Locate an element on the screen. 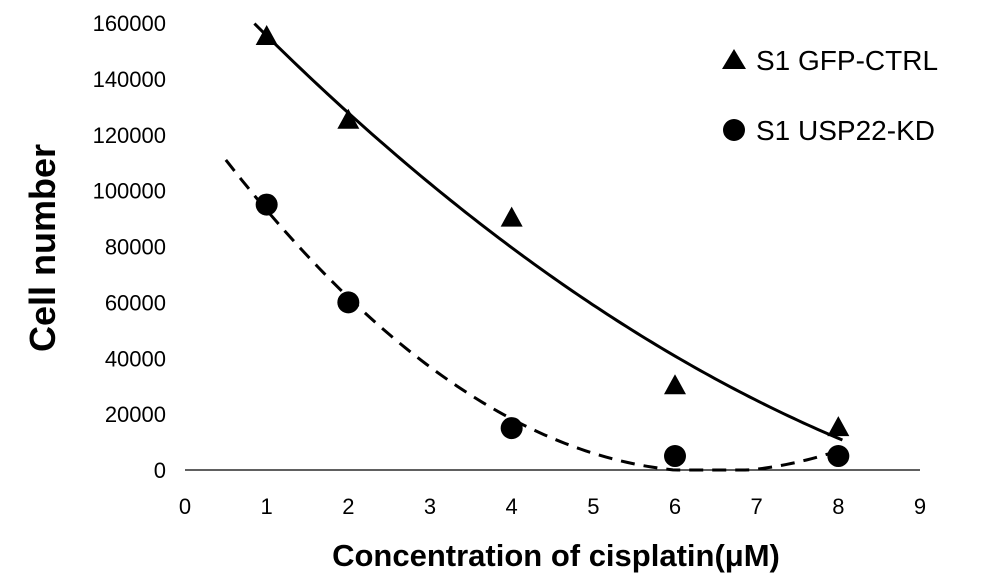  y-tick-label: 140000 is located at coordinates (129, 79).